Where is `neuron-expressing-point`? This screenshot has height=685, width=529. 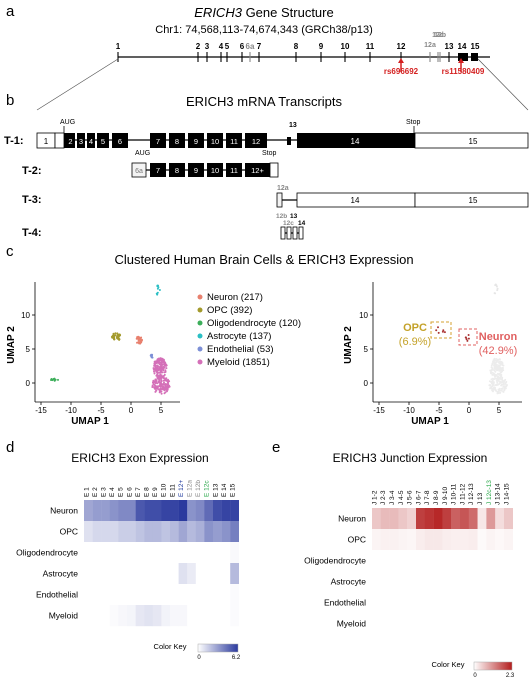
neuron-expressing-point is located at coordinates (468, 335).